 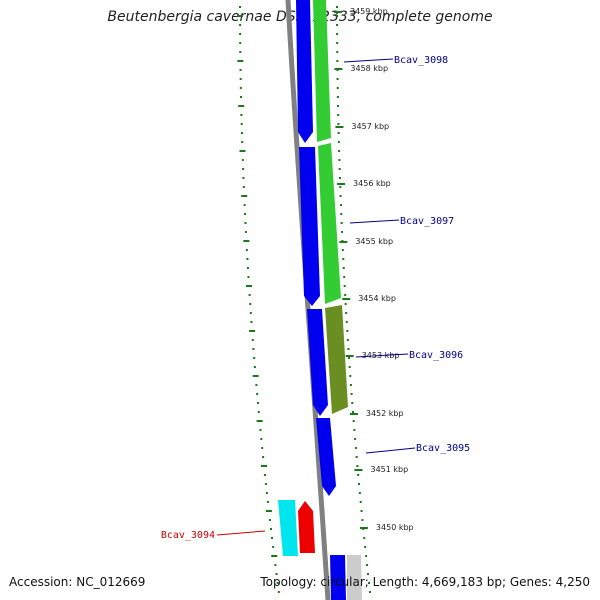 I want to click on kbp-label: 3451 kbp, so click(x=390, y=469).